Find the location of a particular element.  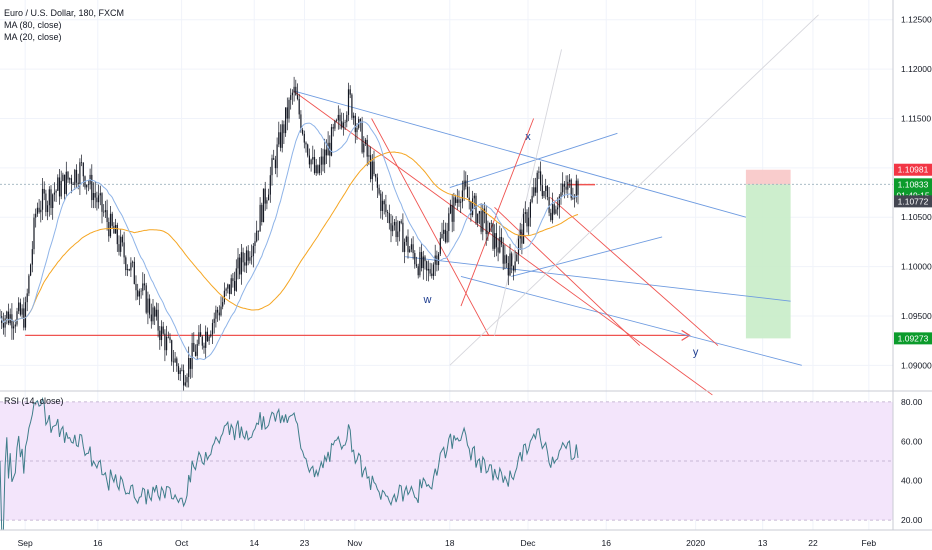

time-tick-label: 2020 is located at coordinates (695, 543).